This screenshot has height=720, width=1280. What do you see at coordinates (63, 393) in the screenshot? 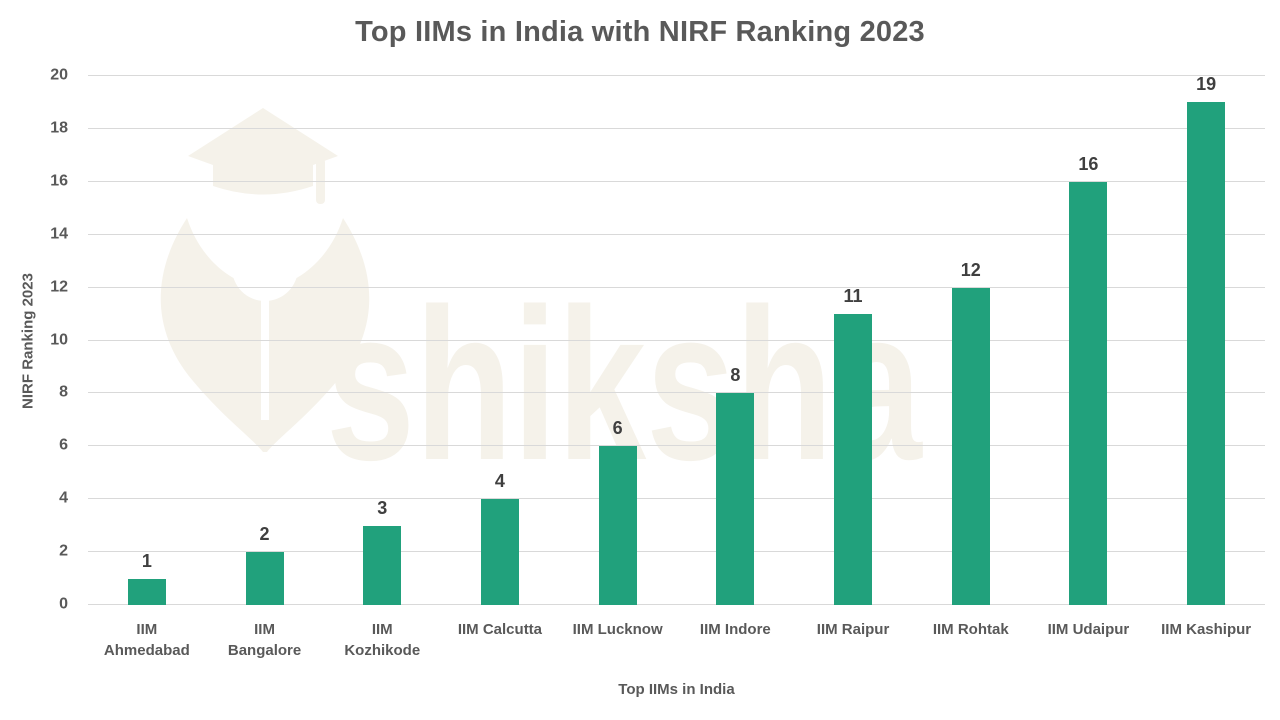
I see `y-tick-label-8: 8` at bounding box center [63, 393].